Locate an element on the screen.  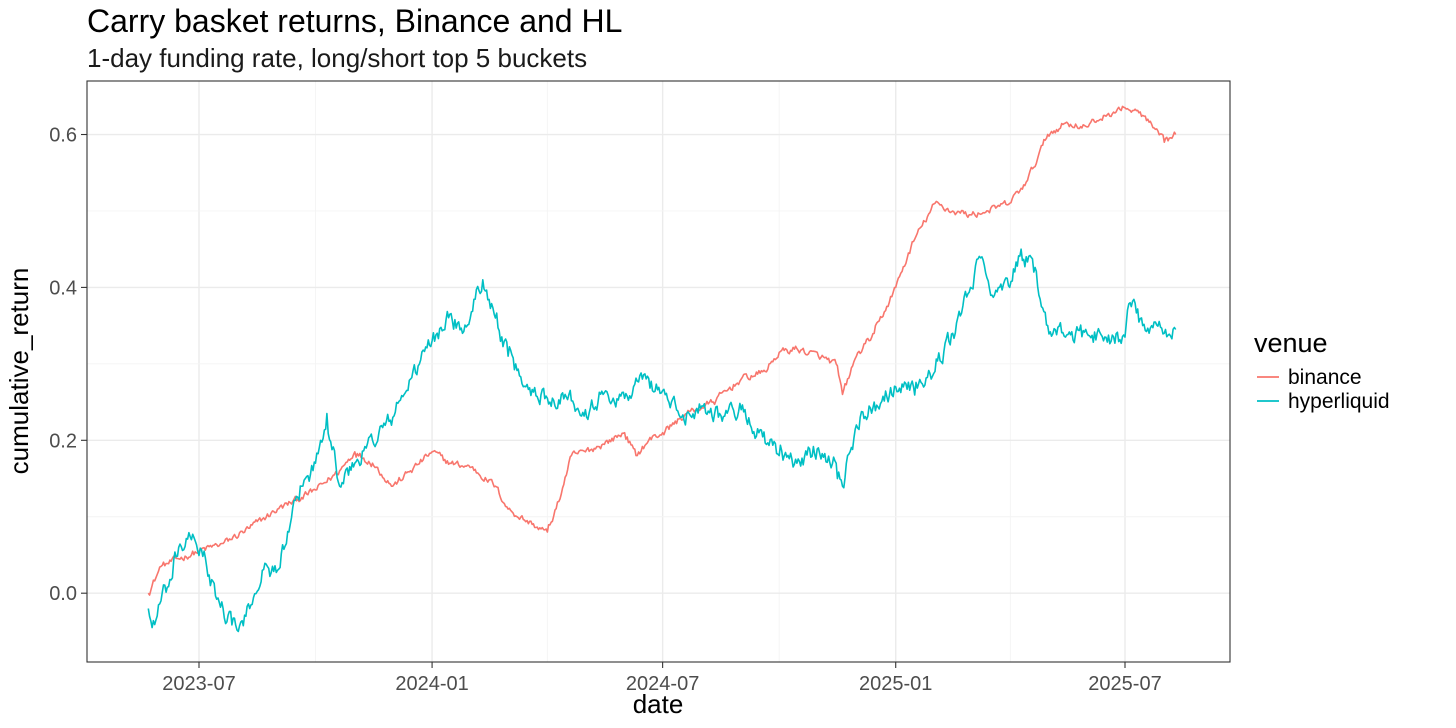
x-tick-label: 2025-07 is located at coordinates (1124, 684).